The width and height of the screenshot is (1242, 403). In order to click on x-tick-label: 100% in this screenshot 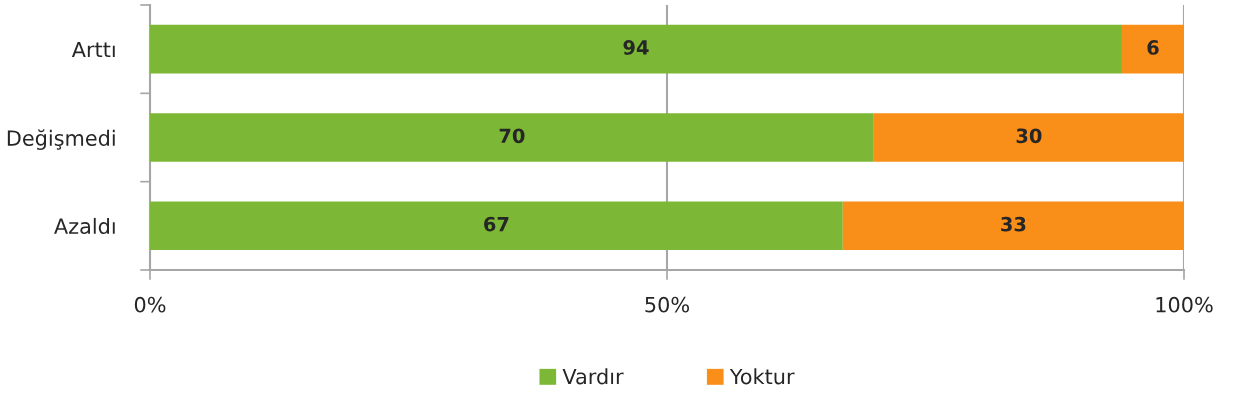, I will do `click(1184, 304)`.